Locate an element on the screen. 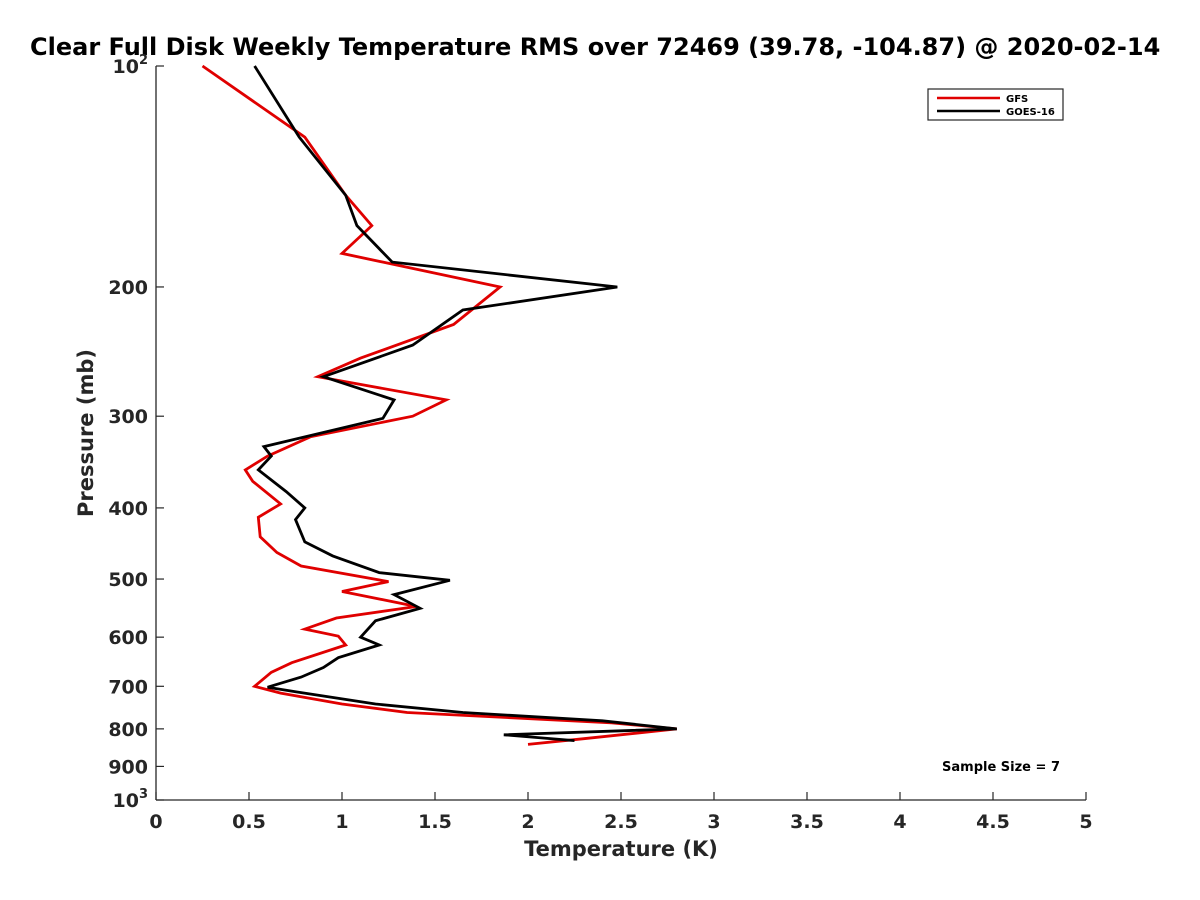  legend-box is located at coordinates (995, 104).